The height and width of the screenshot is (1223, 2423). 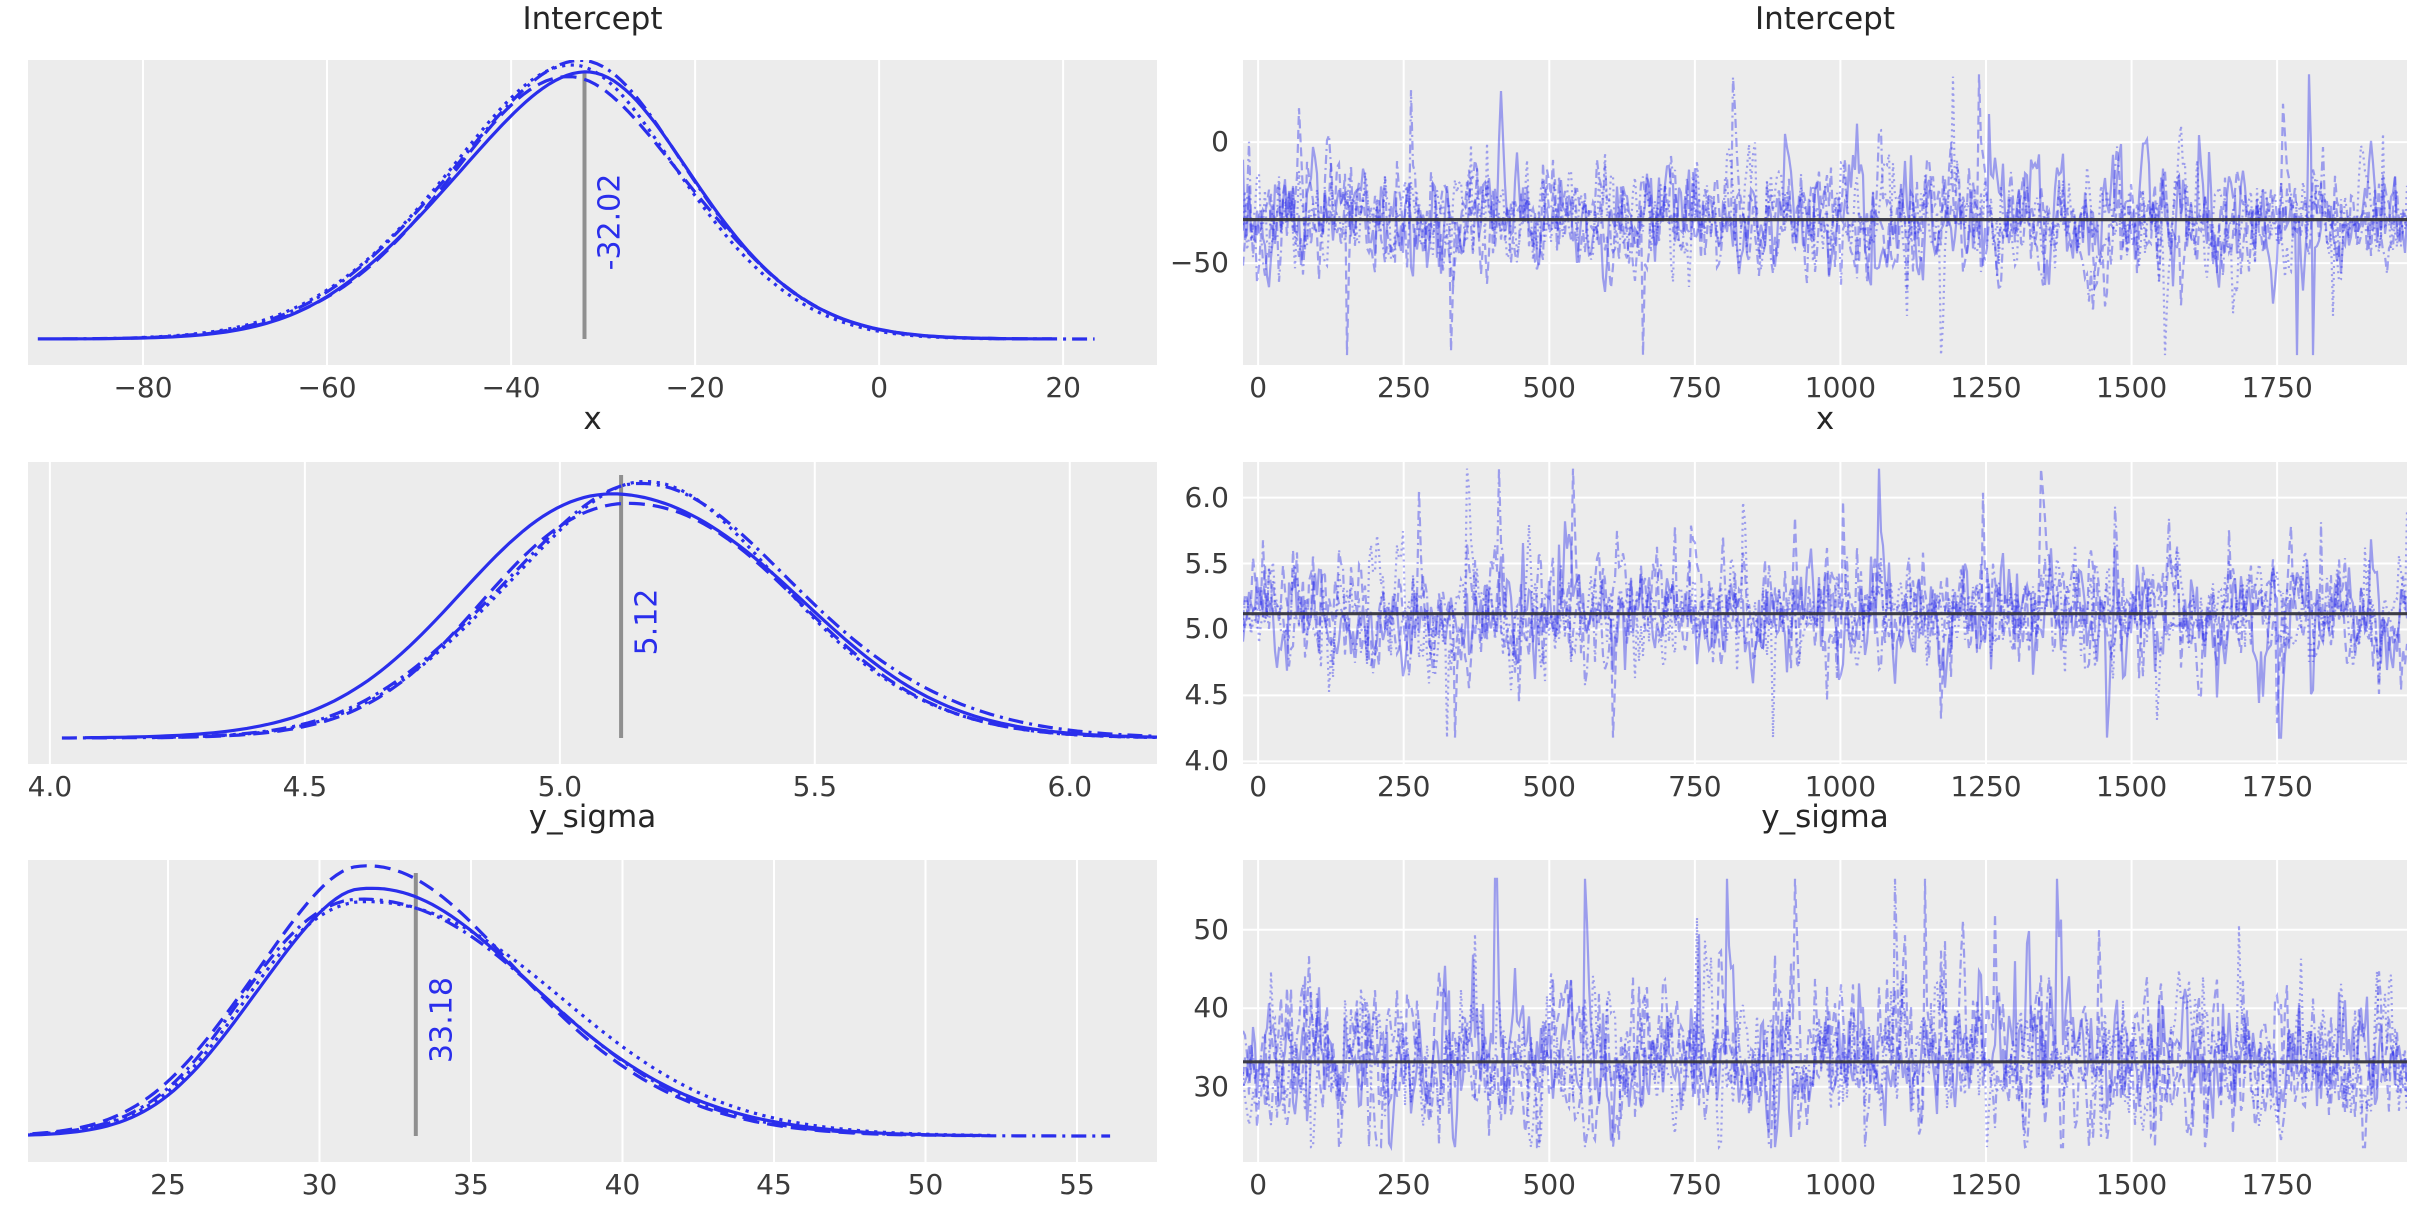 I want to click on panel-x-kde: 5.12, so click(x=592, y=613).